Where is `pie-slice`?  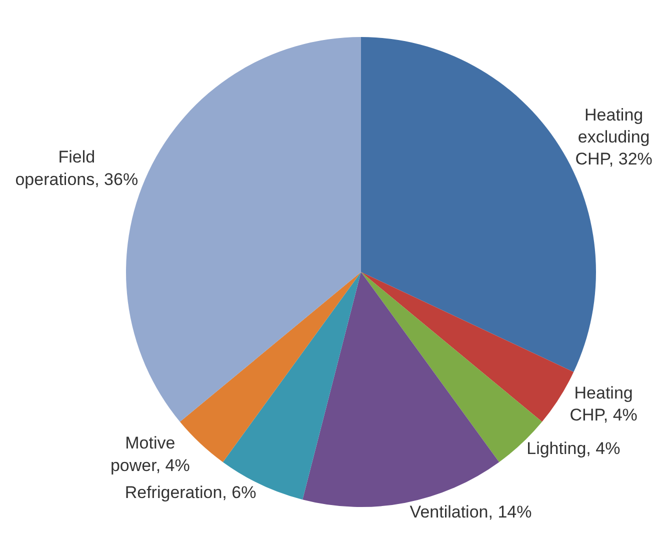 pie-slice is located at coordinates (401, 389).